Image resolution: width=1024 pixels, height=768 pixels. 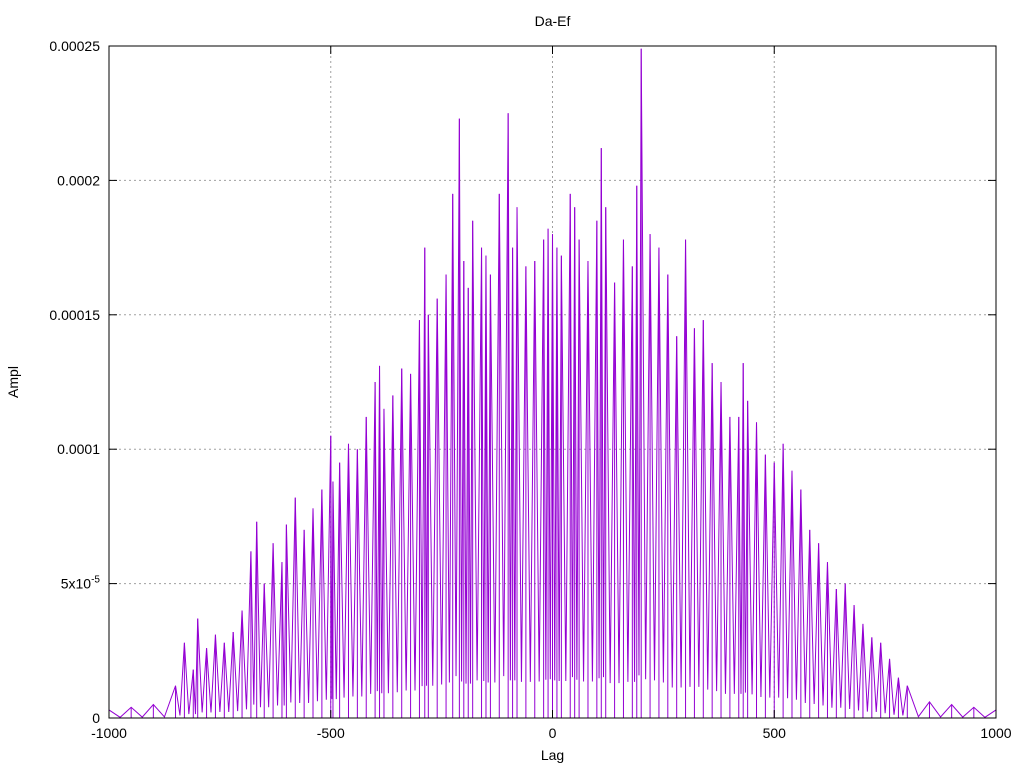 I want to click on y-tick-label: 0.00015, so click(x=74, y=315).